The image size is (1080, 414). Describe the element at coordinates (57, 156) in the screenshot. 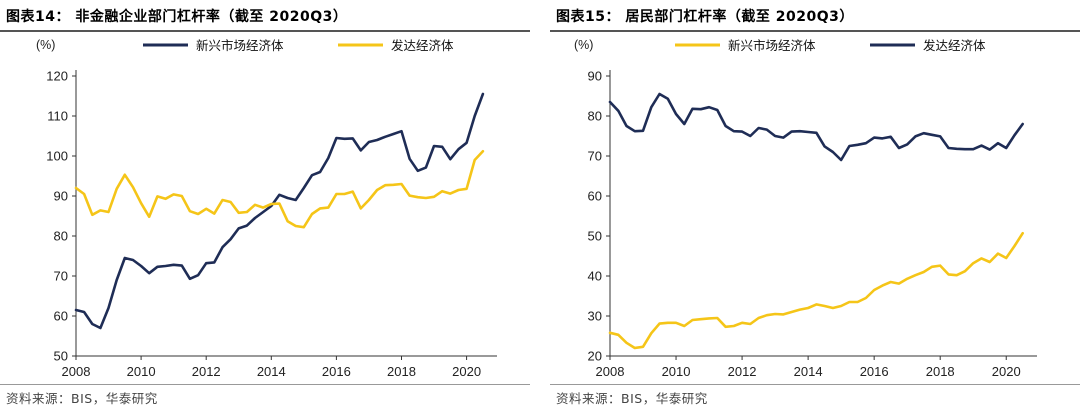

I see `y-tick-label: 100` at that location.